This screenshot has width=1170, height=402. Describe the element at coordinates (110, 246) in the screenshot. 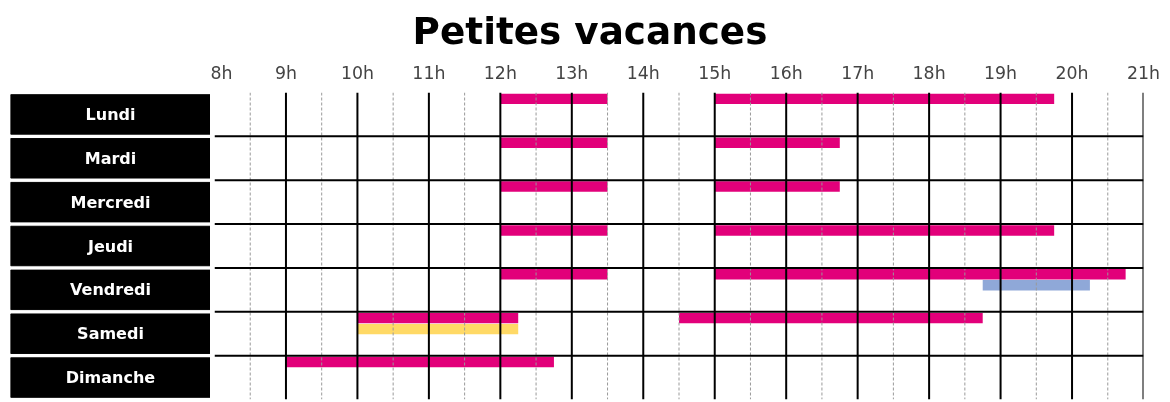

I see `y-tick-label: Jeudi` at that location.